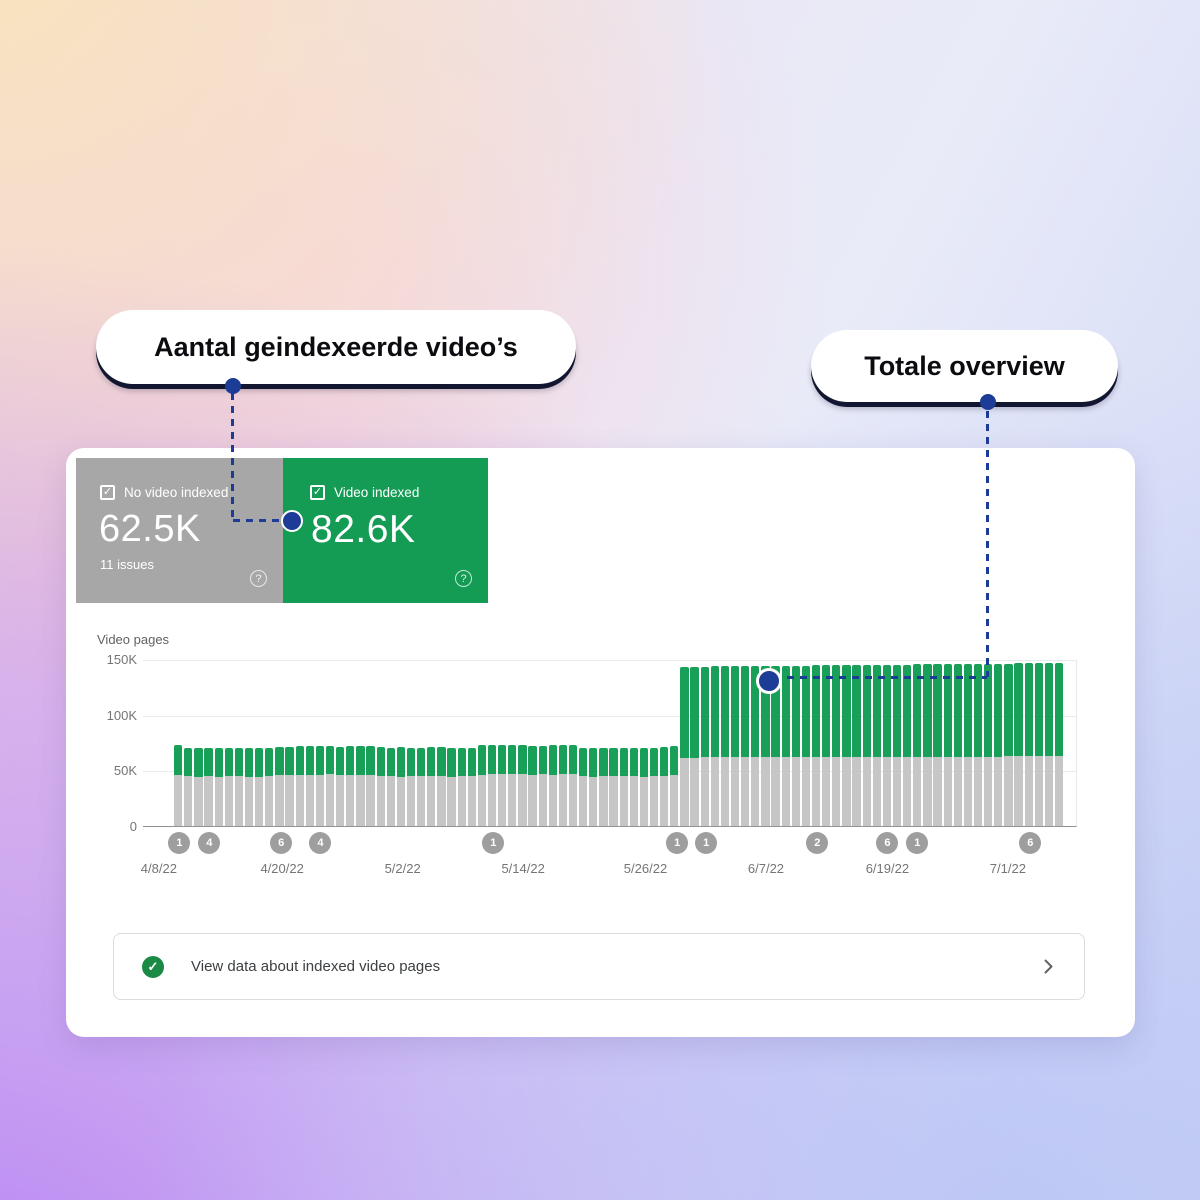  I want to click on video-value: 82.6K, so click(363, 529).